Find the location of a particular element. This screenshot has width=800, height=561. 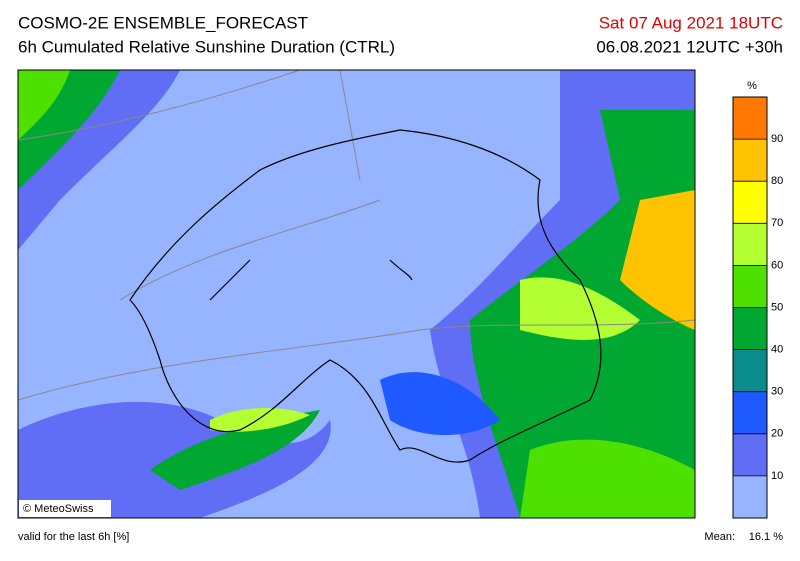

run-time: 06.08.2021 12UTC +30h is located at coordinates (689, 46).